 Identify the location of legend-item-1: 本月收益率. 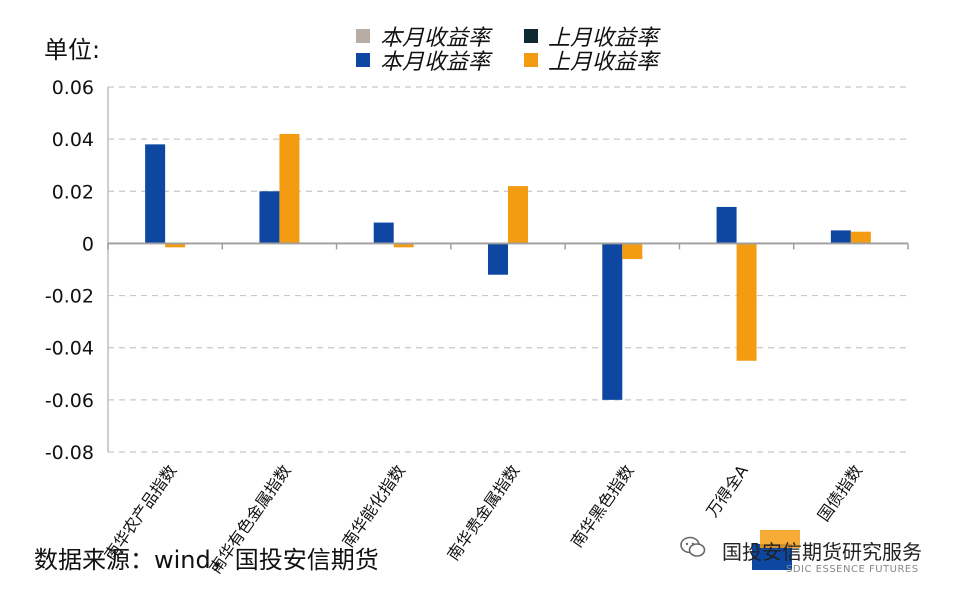
(423, 36).